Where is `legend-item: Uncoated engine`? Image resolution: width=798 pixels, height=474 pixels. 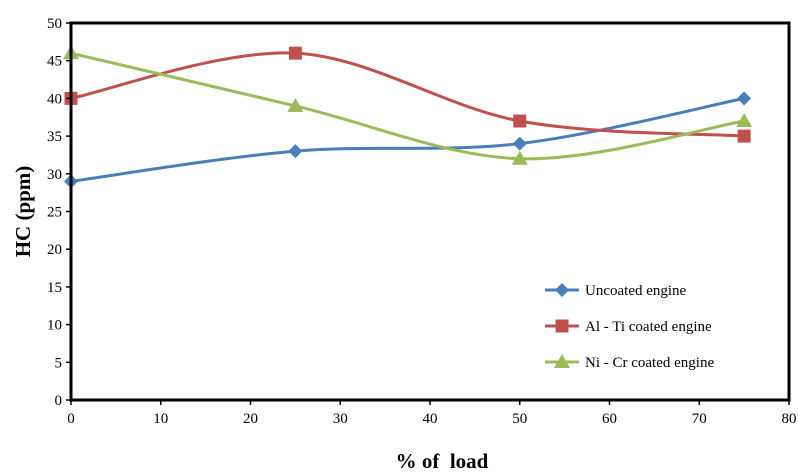 legend-item: Uncoated engine is located at coordinates (616, 291).